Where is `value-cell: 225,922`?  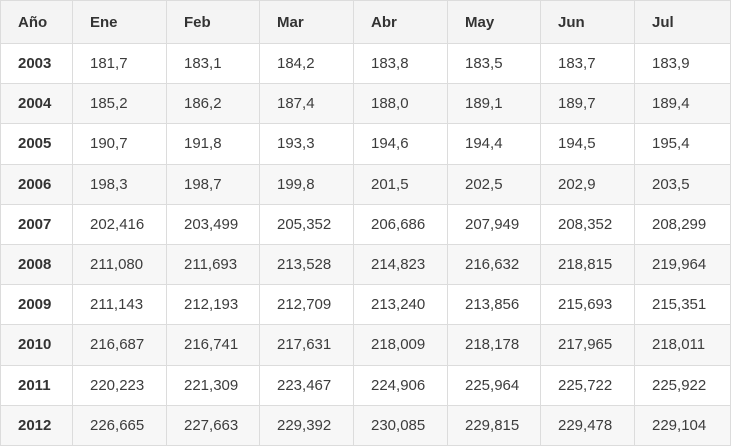
value-cell: 225,922 is located at coordinates (682, 385).